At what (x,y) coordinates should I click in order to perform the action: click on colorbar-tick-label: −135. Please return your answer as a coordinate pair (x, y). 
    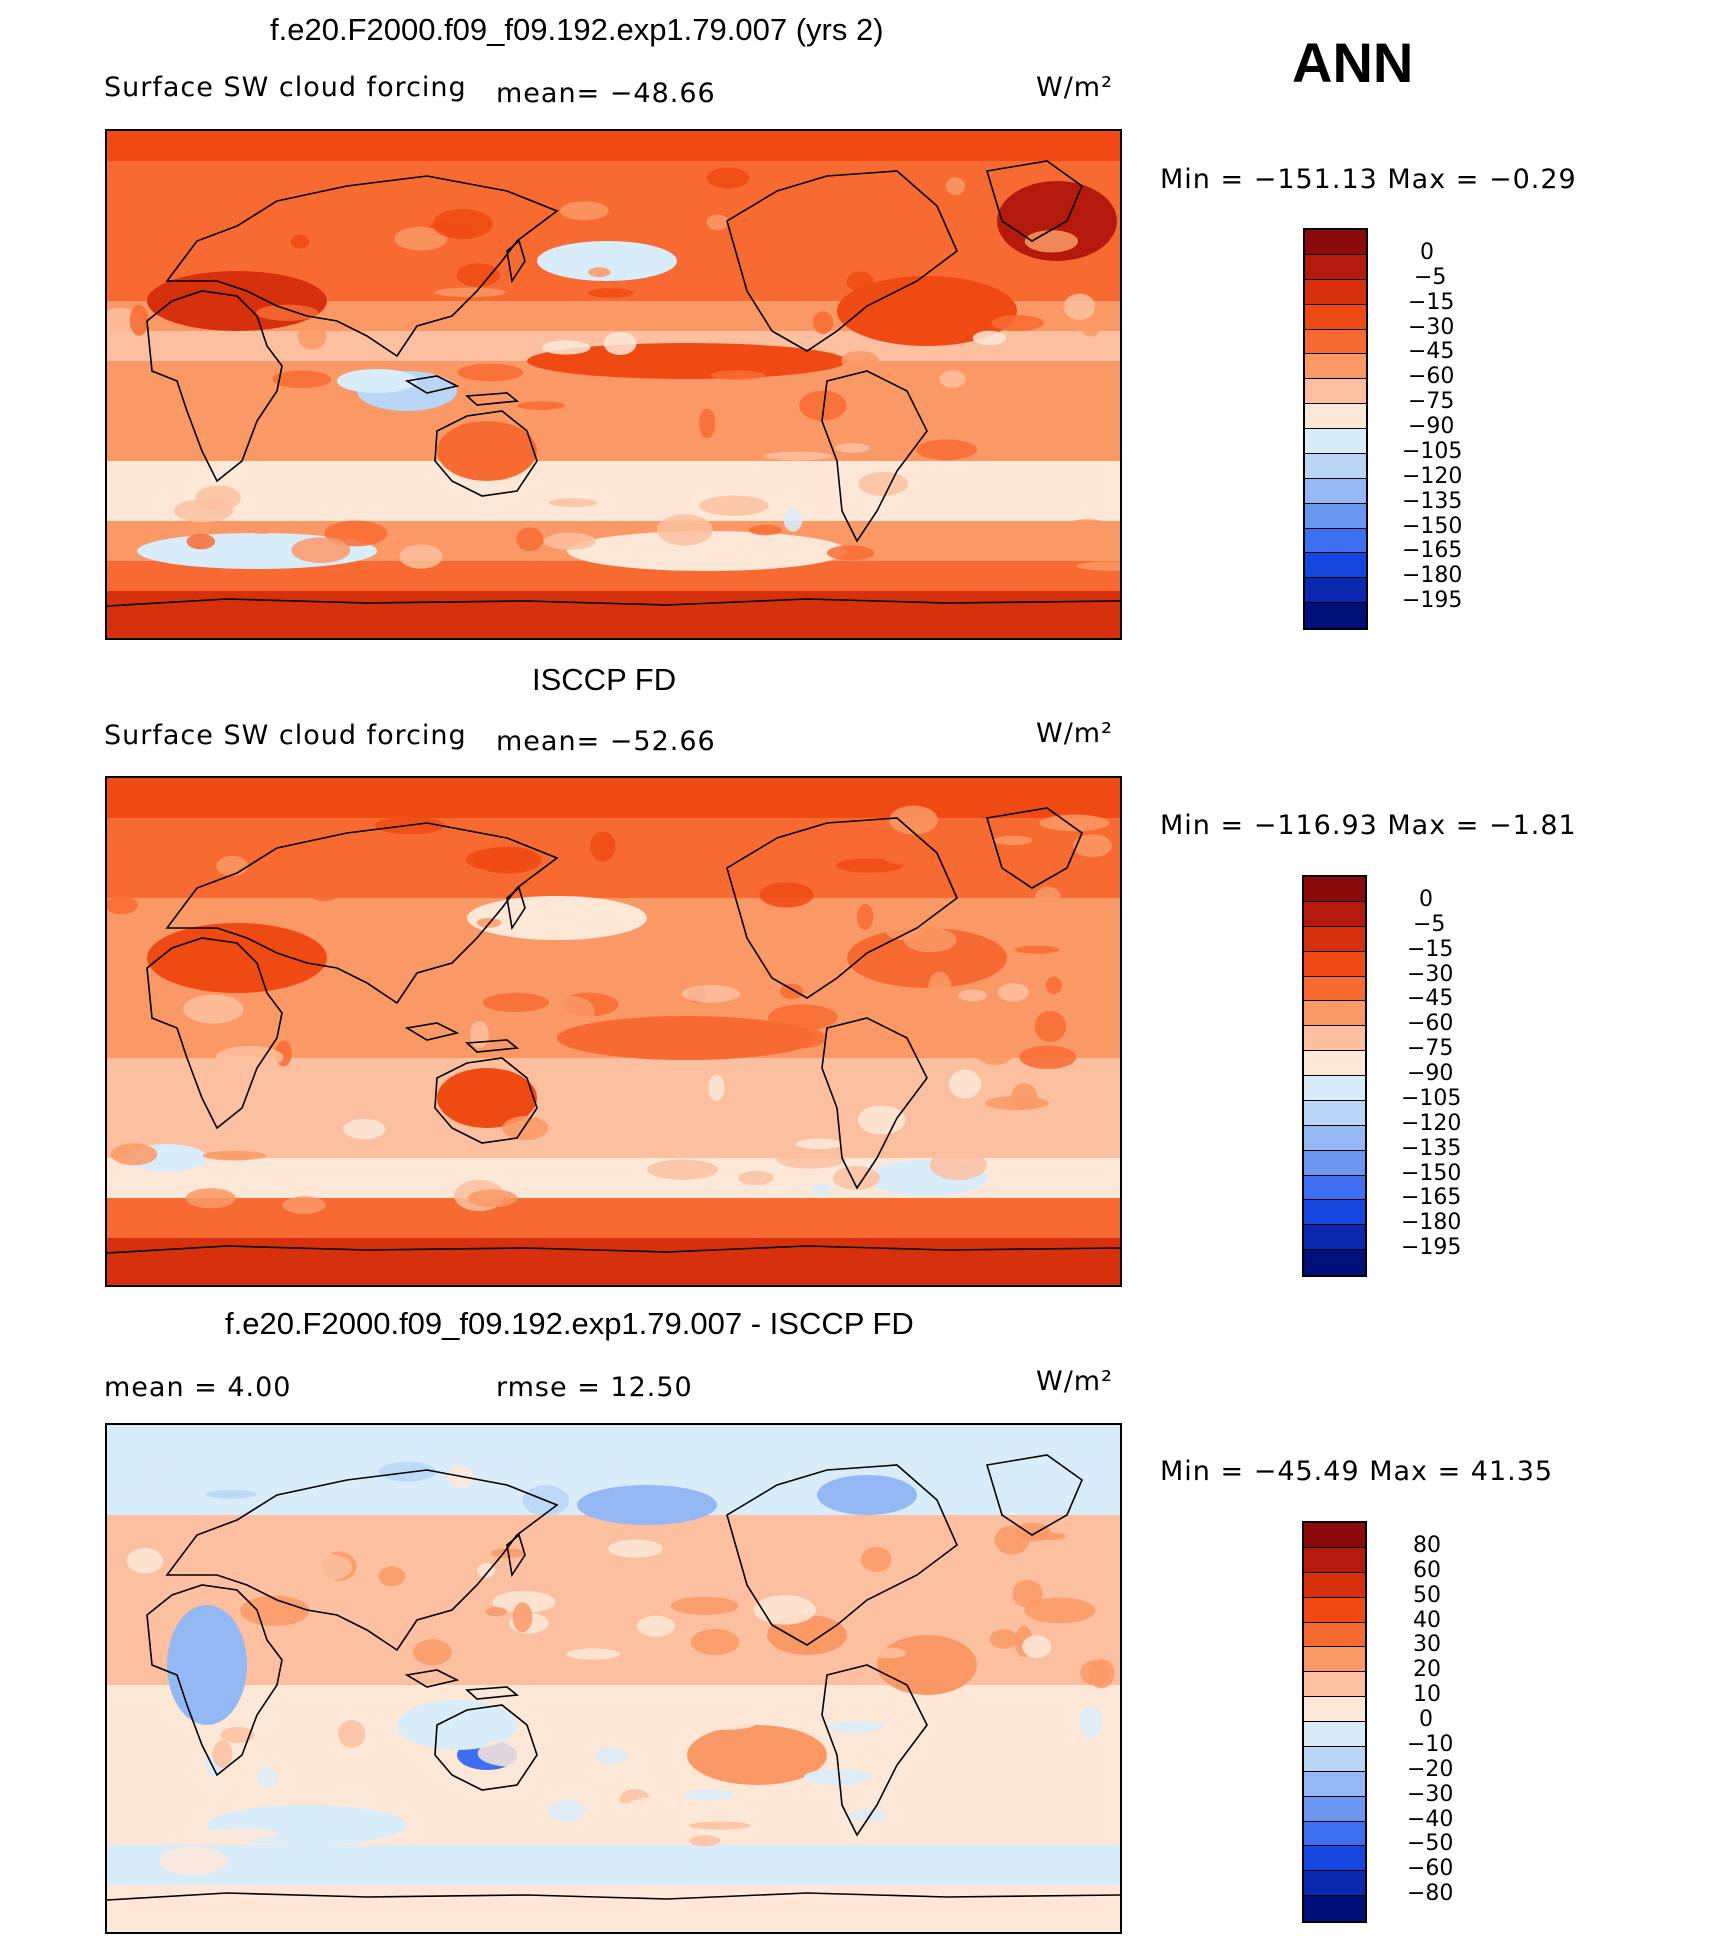
    Looking at the image, I should click on (1431, 1148).